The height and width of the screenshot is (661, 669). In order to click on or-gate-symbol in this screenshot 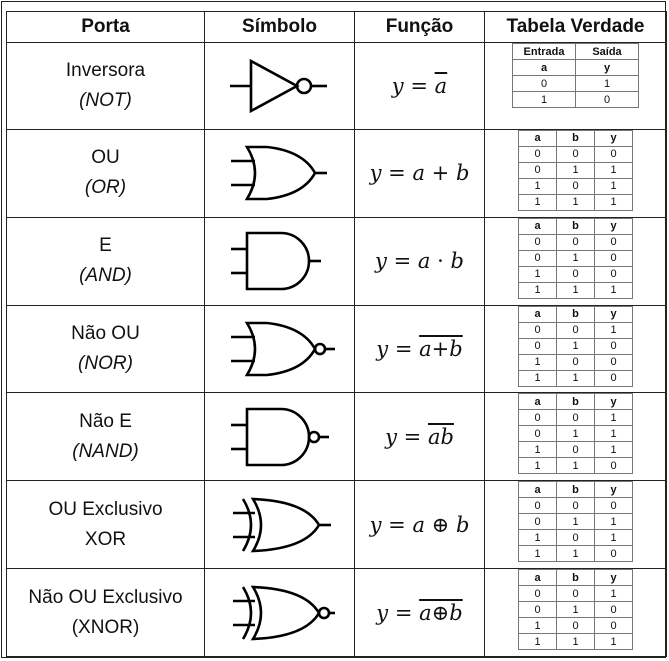, I will do `click(279, 173)`.